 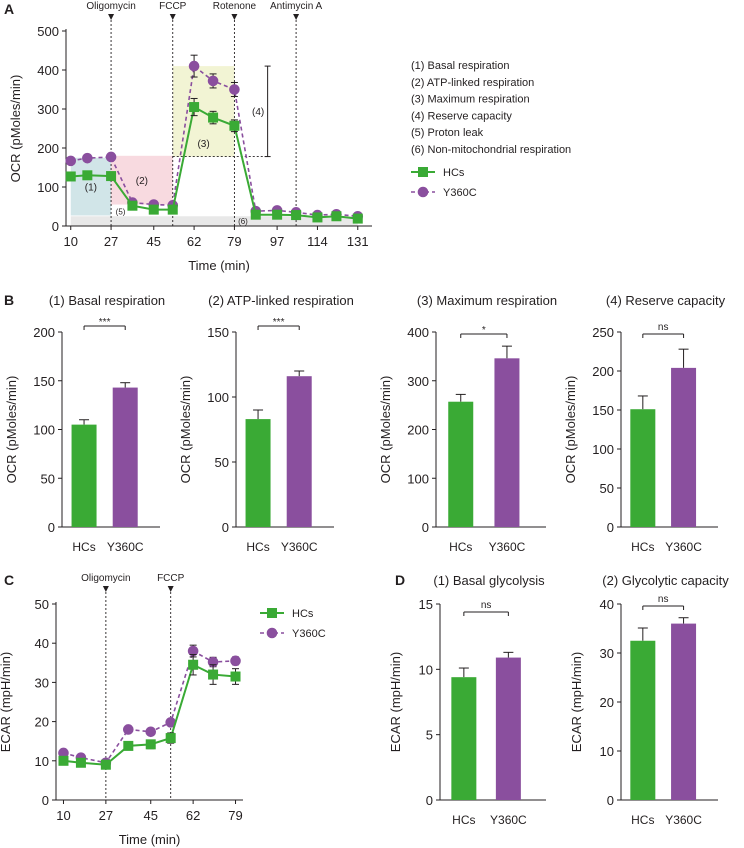 I want to click on panel-label: B, so click(x=9, y=300).